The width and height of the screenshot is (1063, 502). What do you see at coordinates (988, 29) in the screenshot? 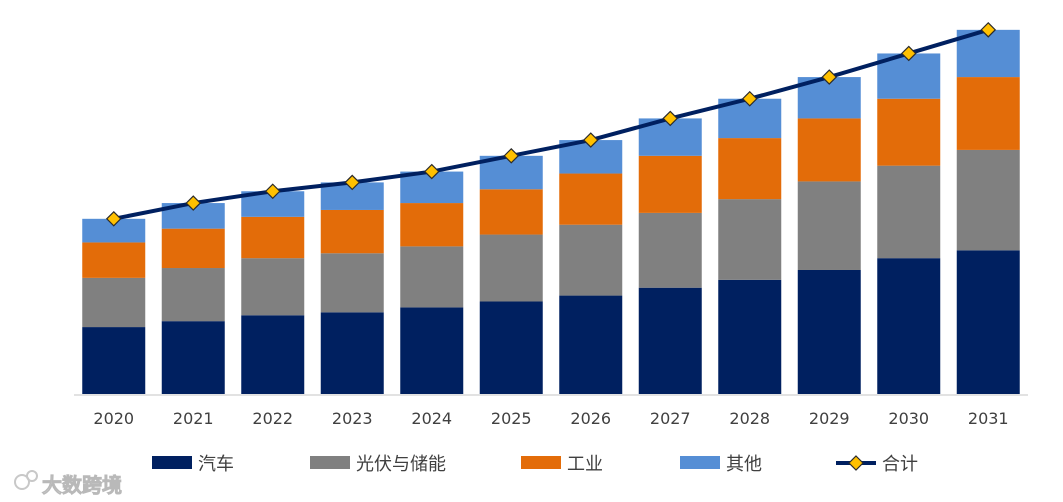
I see `total-point-2031` at bounding box center [988, 29].